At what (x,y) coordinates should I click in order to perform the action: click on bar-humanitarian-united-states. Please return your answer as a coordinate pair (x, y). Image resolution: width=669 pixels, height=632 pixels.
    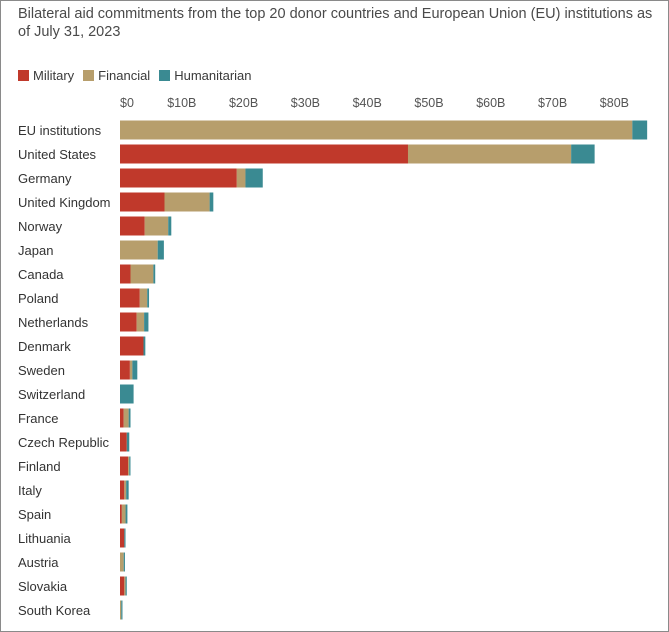
    Looking at the image, I should click on (583, 154).